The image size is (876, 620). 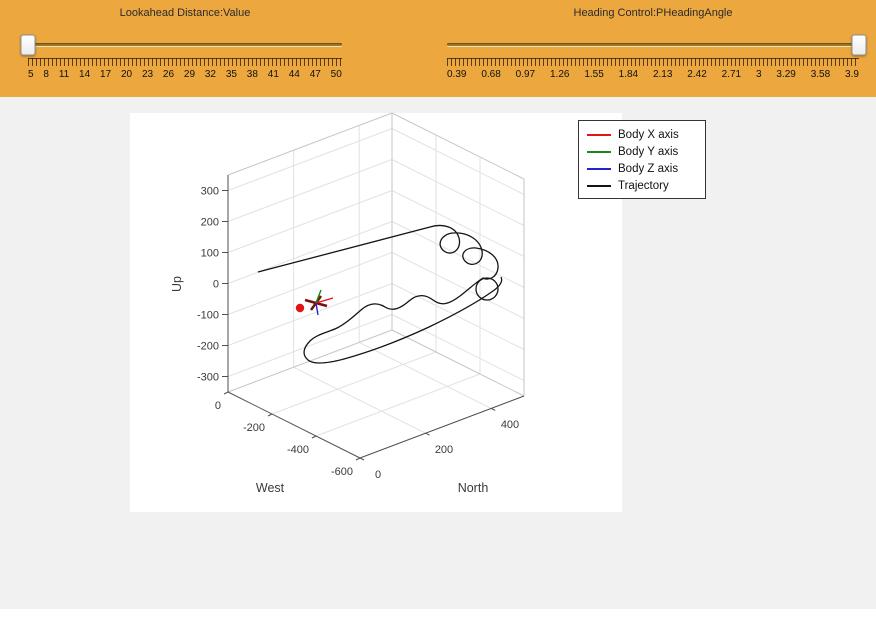 I want to click on tick-label: 3.58, so click(x=820, y=74).